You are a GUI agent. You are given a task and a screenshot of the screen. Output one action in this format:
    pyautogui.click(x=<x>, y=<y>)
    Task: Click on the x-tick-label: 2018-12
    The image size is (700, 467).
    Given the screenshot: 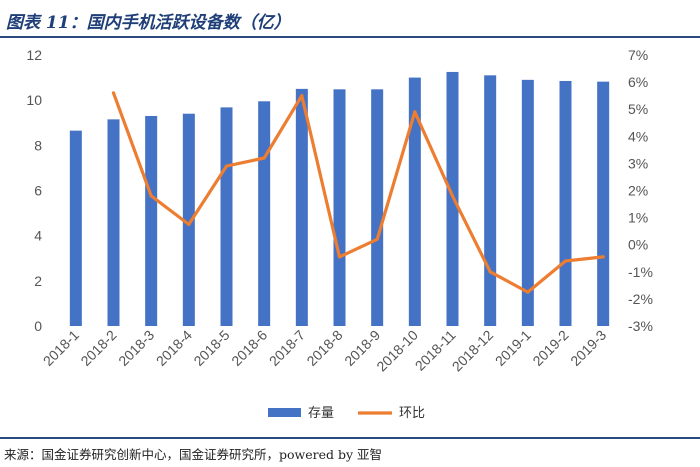 What is the action you would take?
    pyautogui.click(x=473, y=351)
    